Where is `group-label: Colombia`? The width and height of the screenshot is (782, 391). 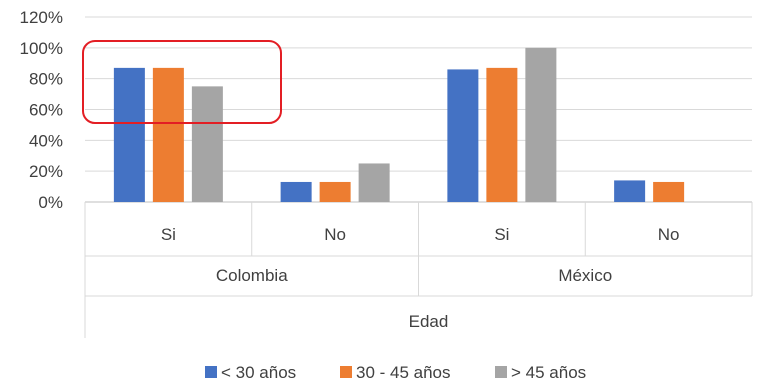 group-label: Colombia is located at coordinates (252, 275).